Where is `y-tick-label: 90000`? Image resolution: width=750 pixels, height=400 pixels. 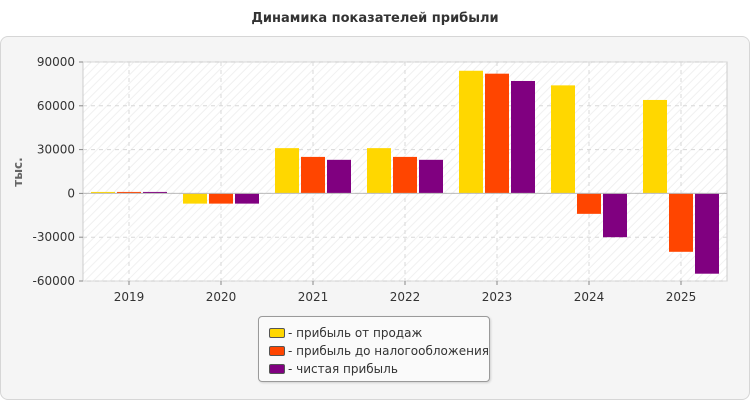
y-tick-label: 90000 is located at coordinates (56, 62).